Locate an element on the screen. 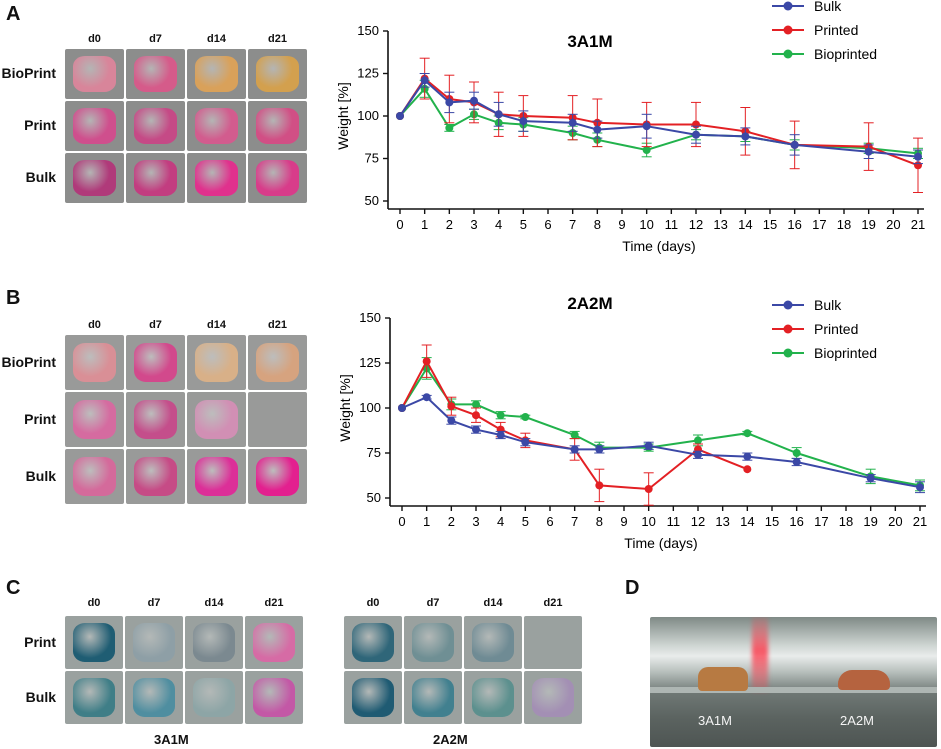 The width and height of the screenshot is (941, 749). x-tick-label: 14 is located at coordinates (747, 521).